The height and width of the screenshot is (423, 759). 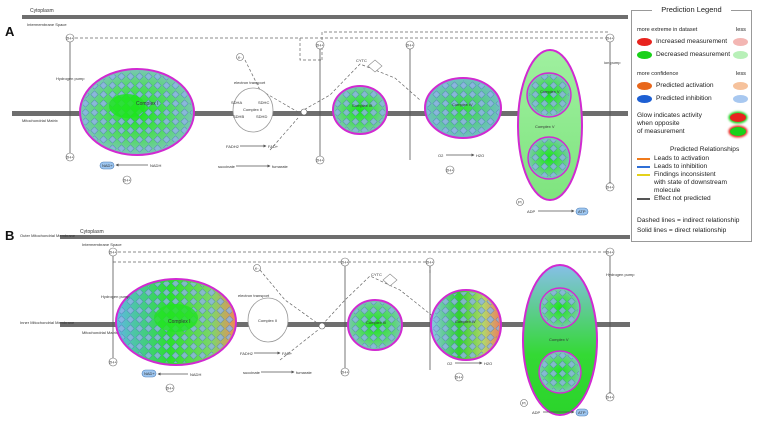 What do you see at coordinates (102, 244) in the screenshot?
I see `intermembrane-label-b: Intermembrane Space` at bounding box center [102, 244].